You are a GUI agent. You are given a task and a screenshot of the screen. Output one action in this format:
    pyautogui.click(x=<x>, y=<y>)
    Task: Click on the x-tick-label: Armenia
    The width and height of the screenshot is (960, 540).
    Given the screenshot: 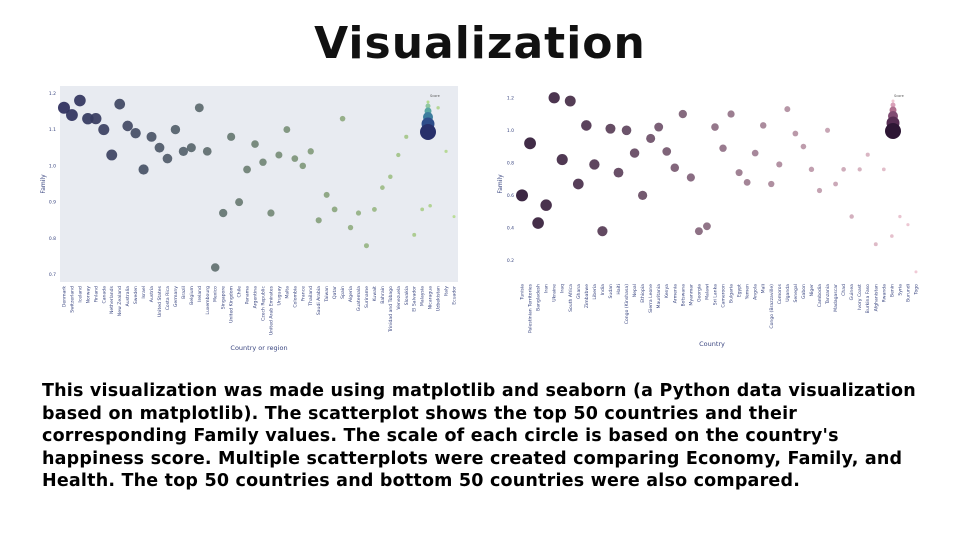 What is the action you would take?
    pyautogui.click(x=675, y=293)
    